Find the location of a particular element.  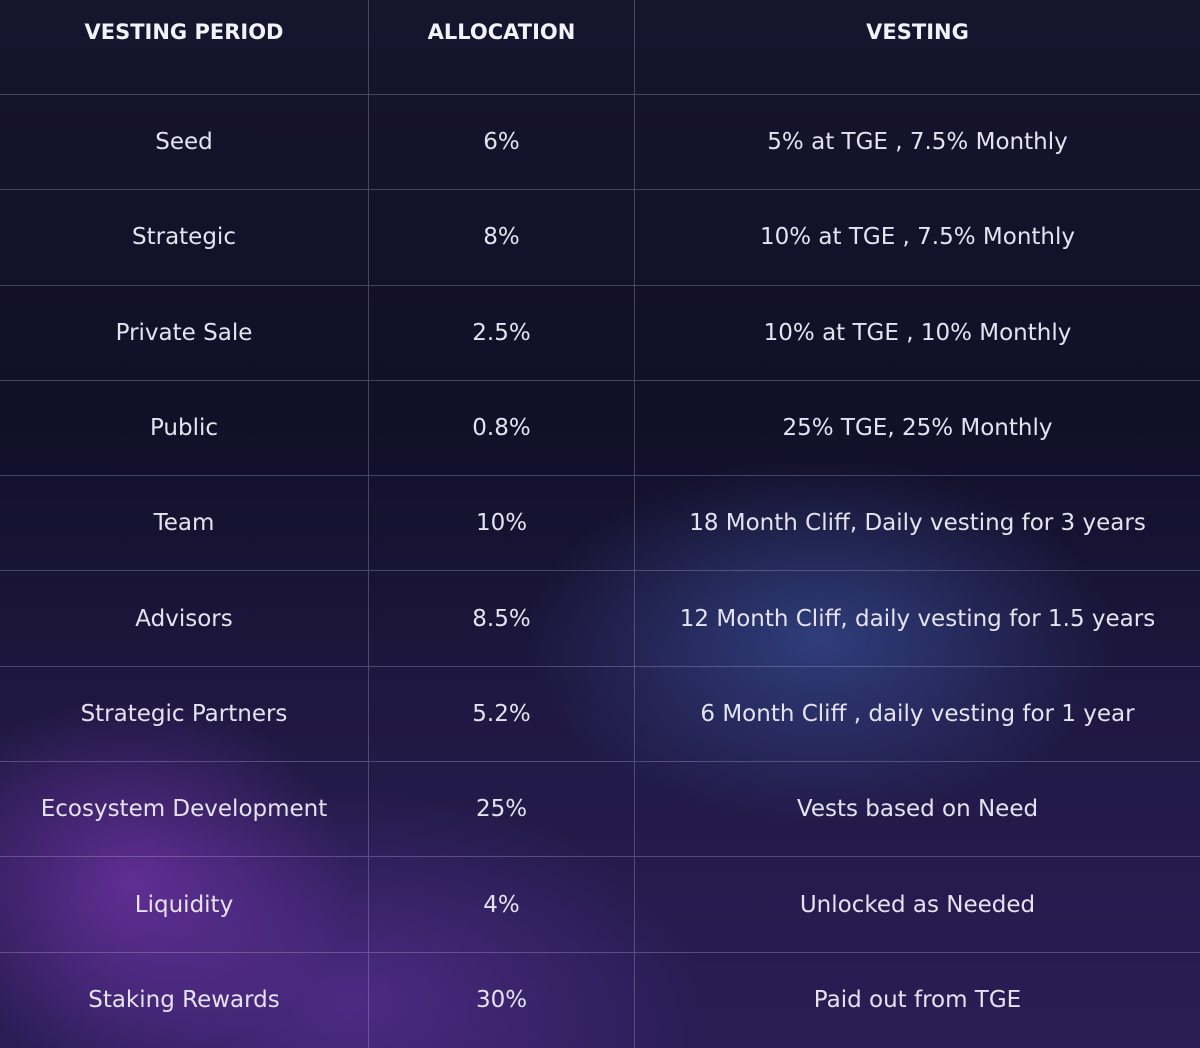

table-cell: Seed is located at coordinates (184, 143).